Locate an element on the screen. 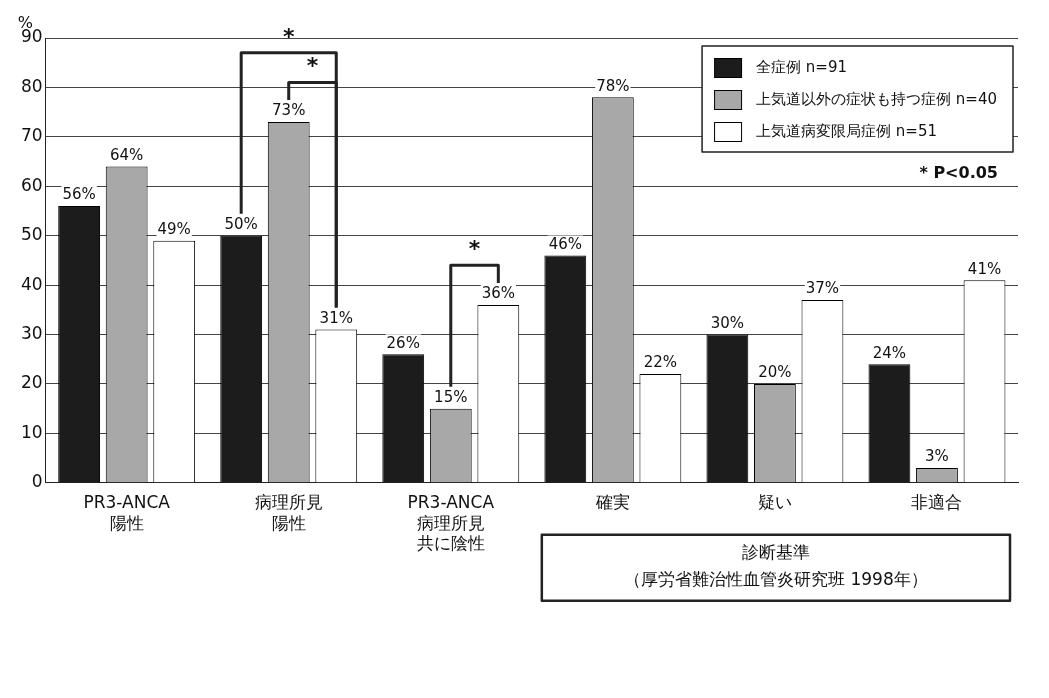 The width and height of the screenshot is (1049, 698). data-label: 37% is located at coordinates (822, 288).